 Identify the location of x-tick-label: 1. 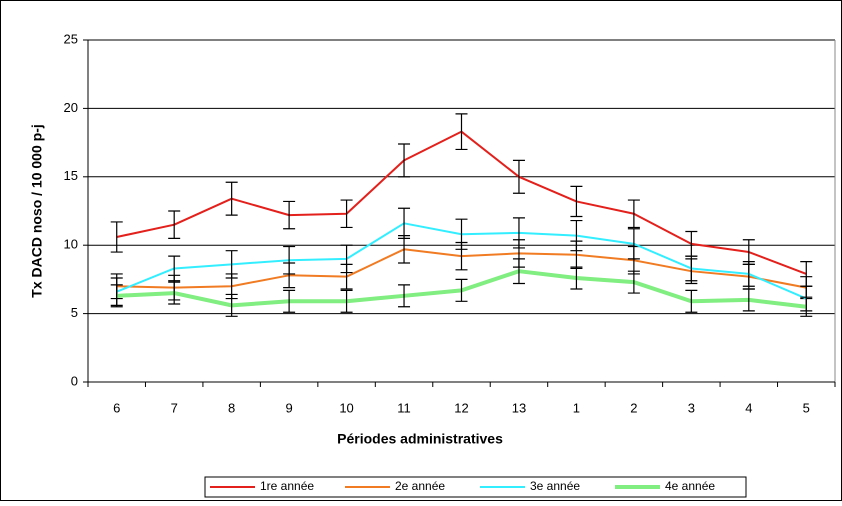
(576, 407).